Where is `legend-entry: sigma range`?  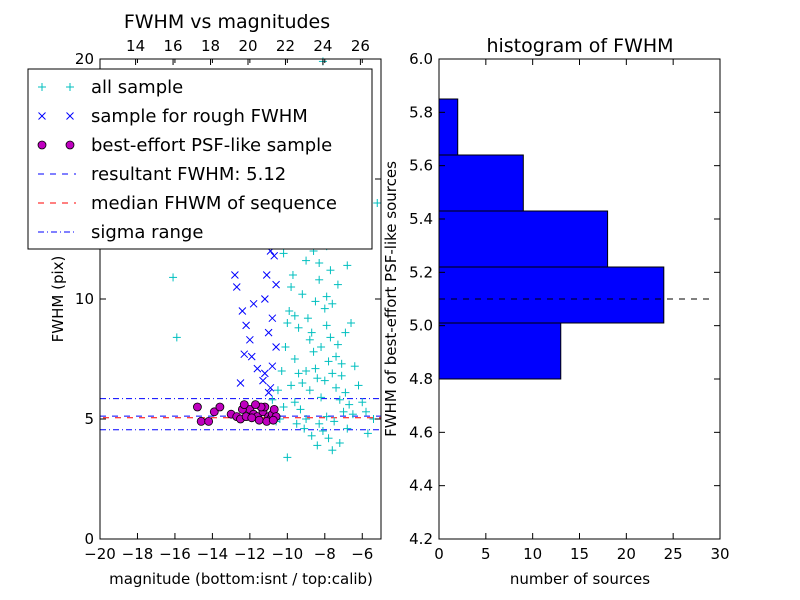
legend-entry: sigma range is located at coordinates (120, 232).